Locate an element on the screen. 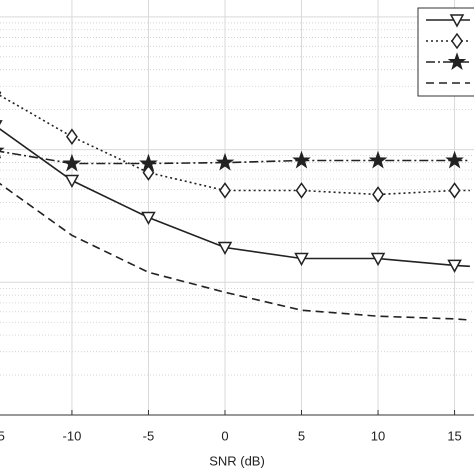  series-line is located at coordinates (235, 157).